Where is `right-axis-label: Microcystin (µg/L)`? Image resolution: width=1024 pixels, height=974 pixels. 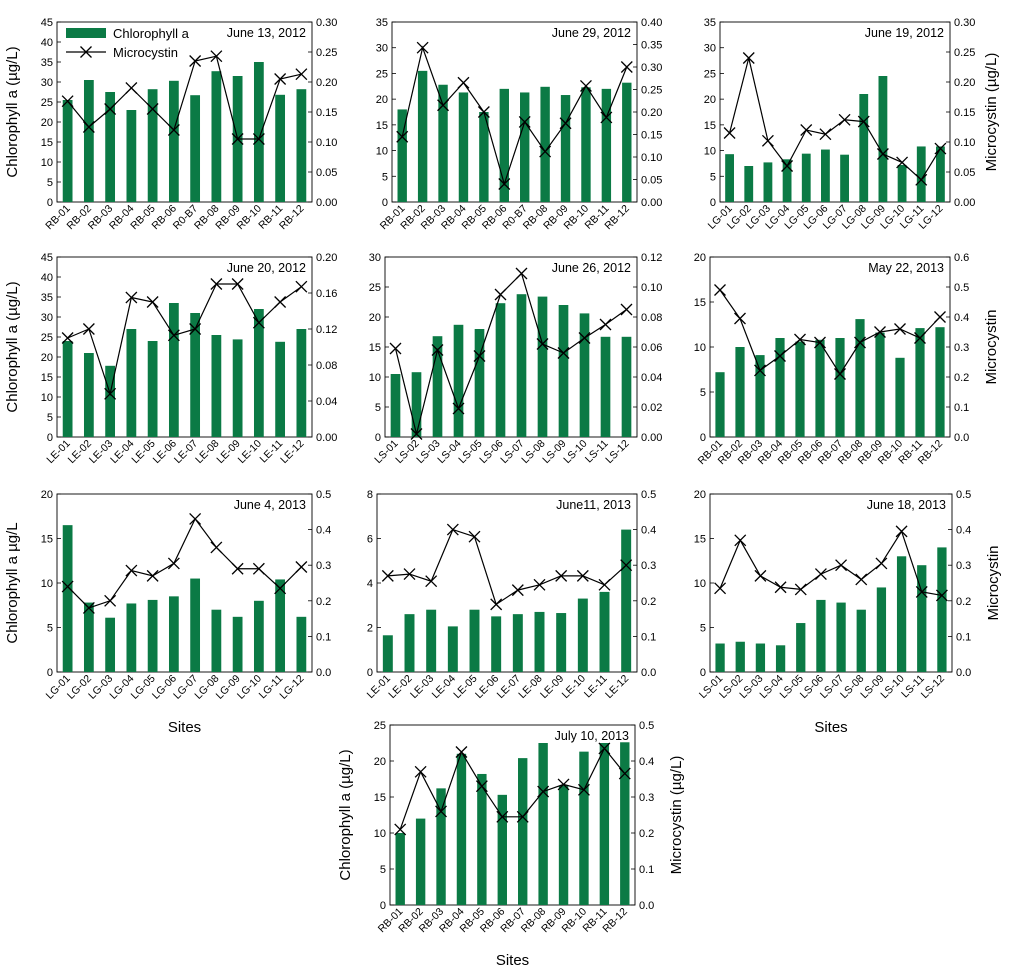 right-axis-label: Microcystin (µg/L) is located at coordinates (991, 112).